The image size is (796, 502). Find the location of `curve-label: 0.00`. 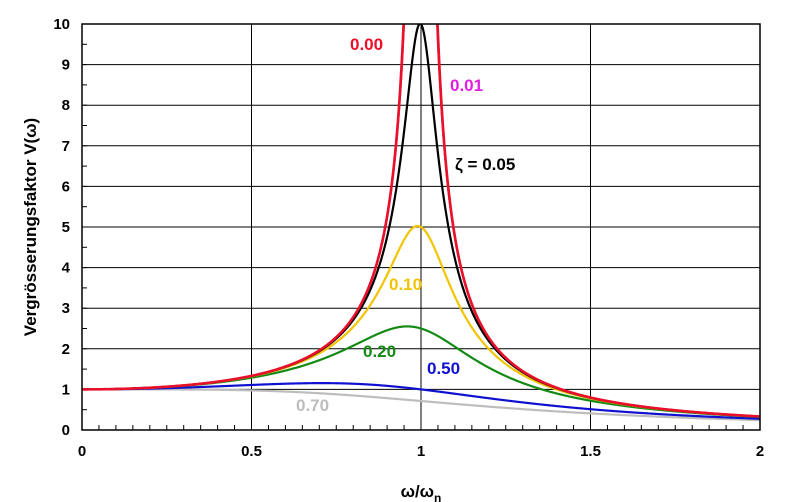

curve-label: 0.00 is located at coordinates (366, 44).